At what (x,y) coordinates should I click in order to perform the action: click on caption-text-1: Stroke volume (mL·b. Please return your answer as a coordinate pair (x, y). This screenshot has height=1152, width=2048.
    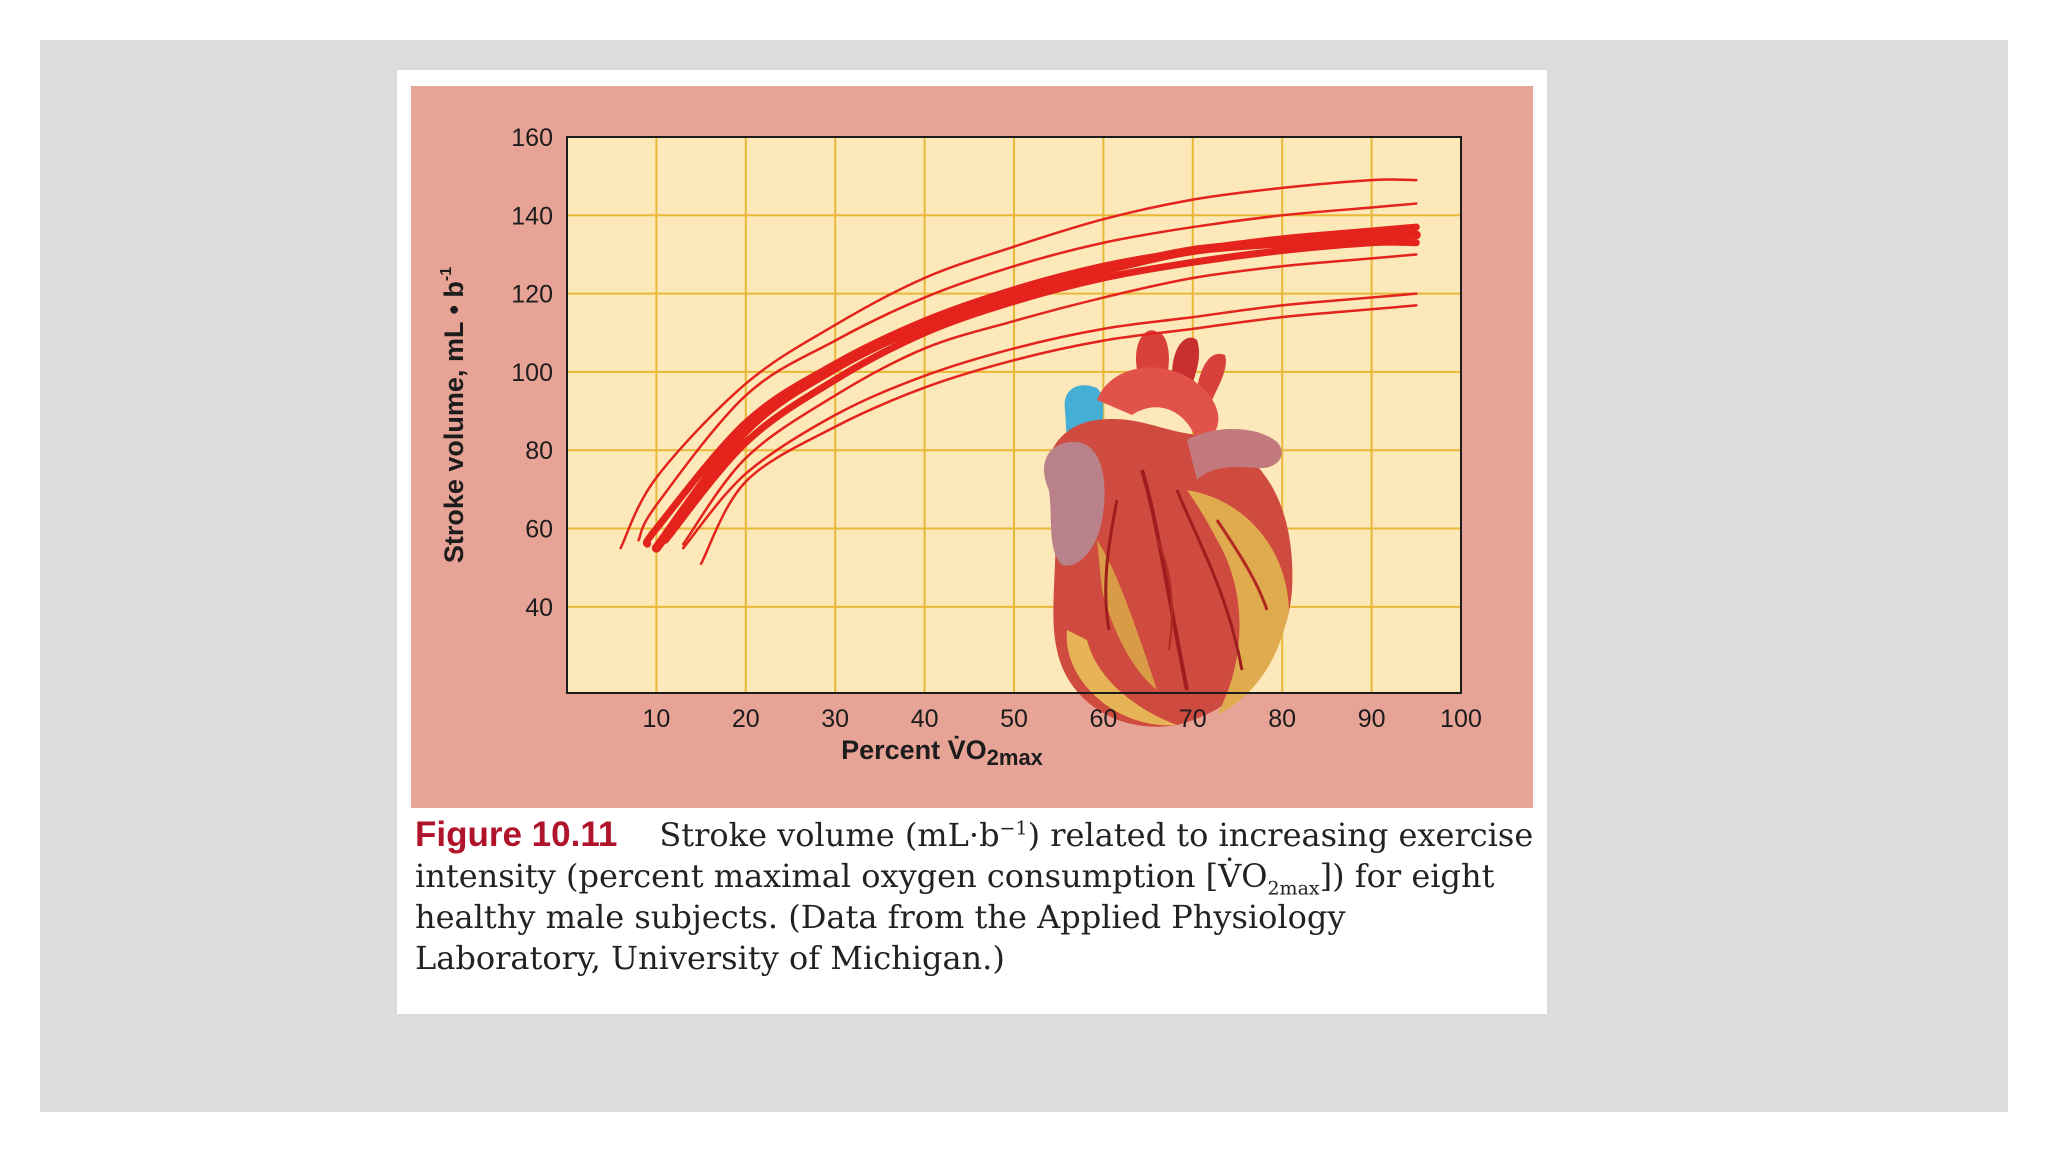
    Looking at the image, I should click on (829, 835).